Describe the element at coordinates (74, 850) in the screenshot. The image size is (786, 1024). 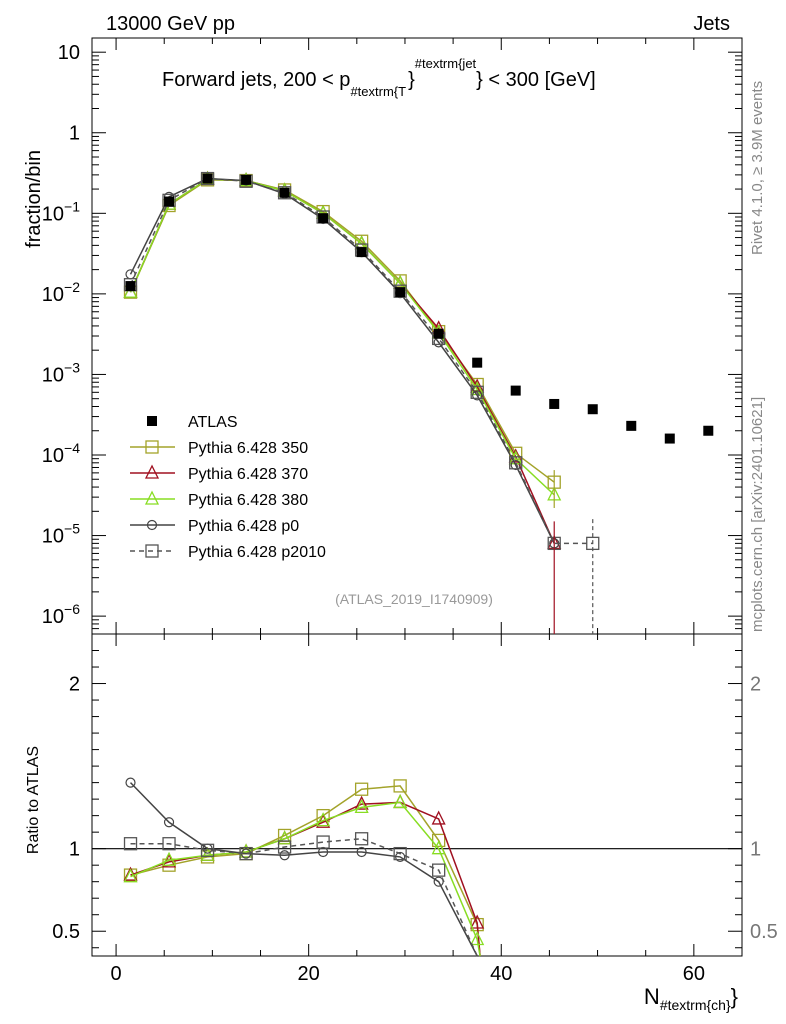
I see `ratio-tick-label: 1` at that location.